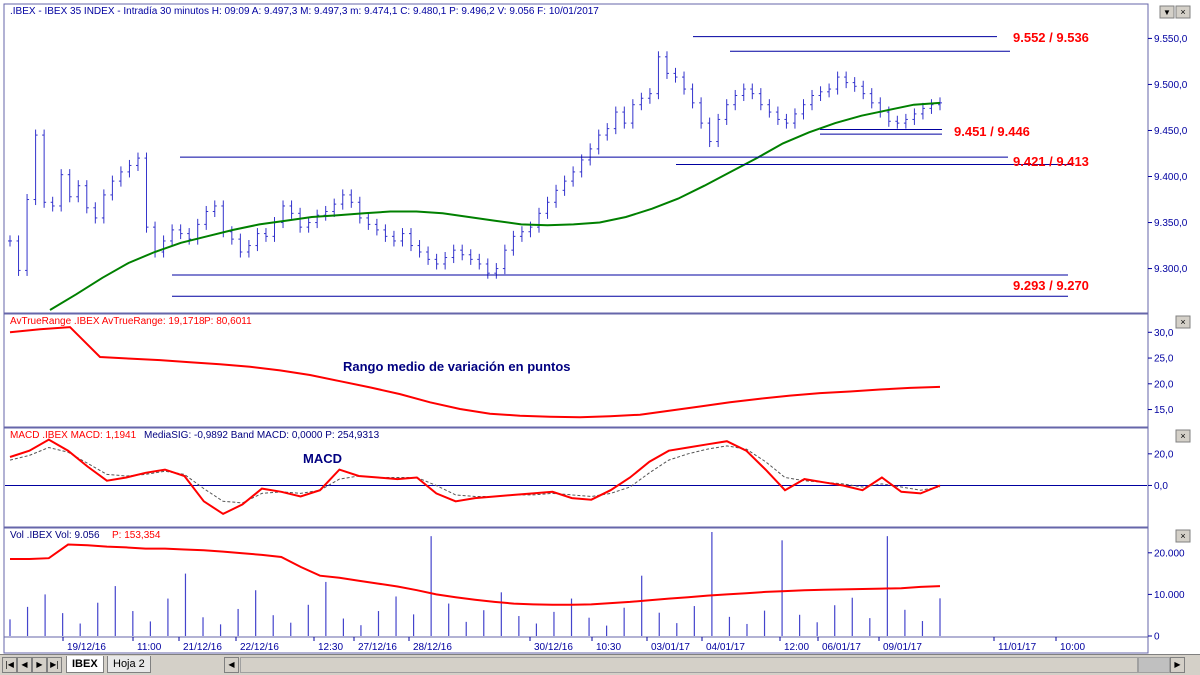 Image resolution: width=1200 pixels, height=675 pixels. Describe the element at coordinates (330, 647) in the screenshot. I see `x-tick-label: 12:30` at that location.